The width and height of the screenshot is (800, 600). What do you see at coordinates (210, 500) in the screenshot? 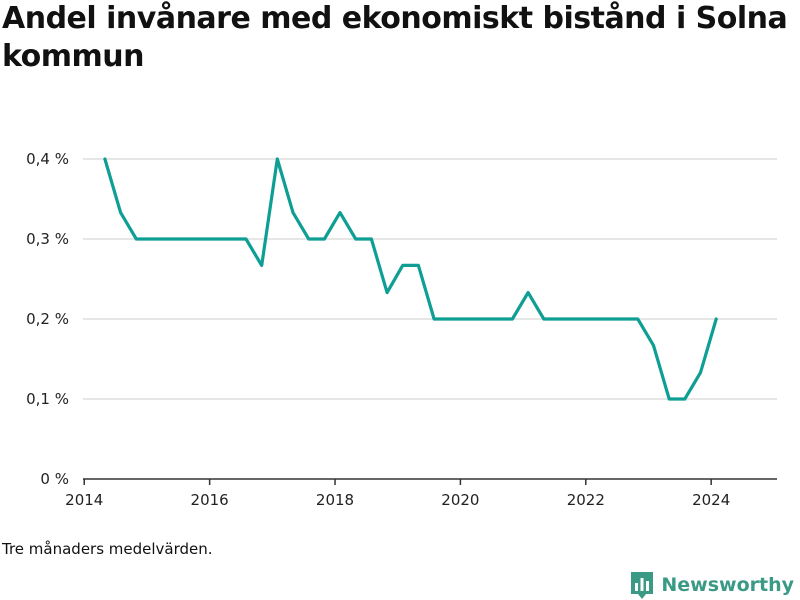
I see `x-tick-label: 2016` at bounding box center [210, 500].